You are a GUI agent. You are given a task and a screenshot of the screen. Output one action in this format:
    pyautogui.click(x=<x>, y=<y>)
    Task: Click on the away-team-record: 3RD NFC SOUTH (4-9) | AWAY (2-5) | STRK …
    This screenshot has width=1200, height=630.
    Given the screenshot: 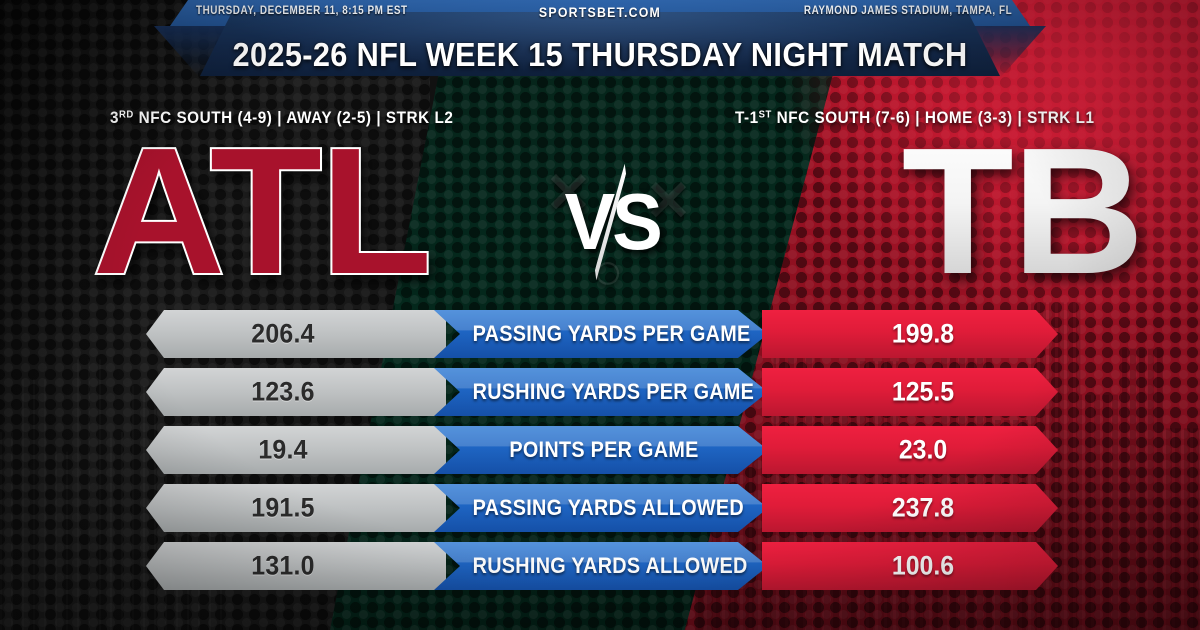 What is the action you would take?
    pyautogui.click(x=281, y=118)
    